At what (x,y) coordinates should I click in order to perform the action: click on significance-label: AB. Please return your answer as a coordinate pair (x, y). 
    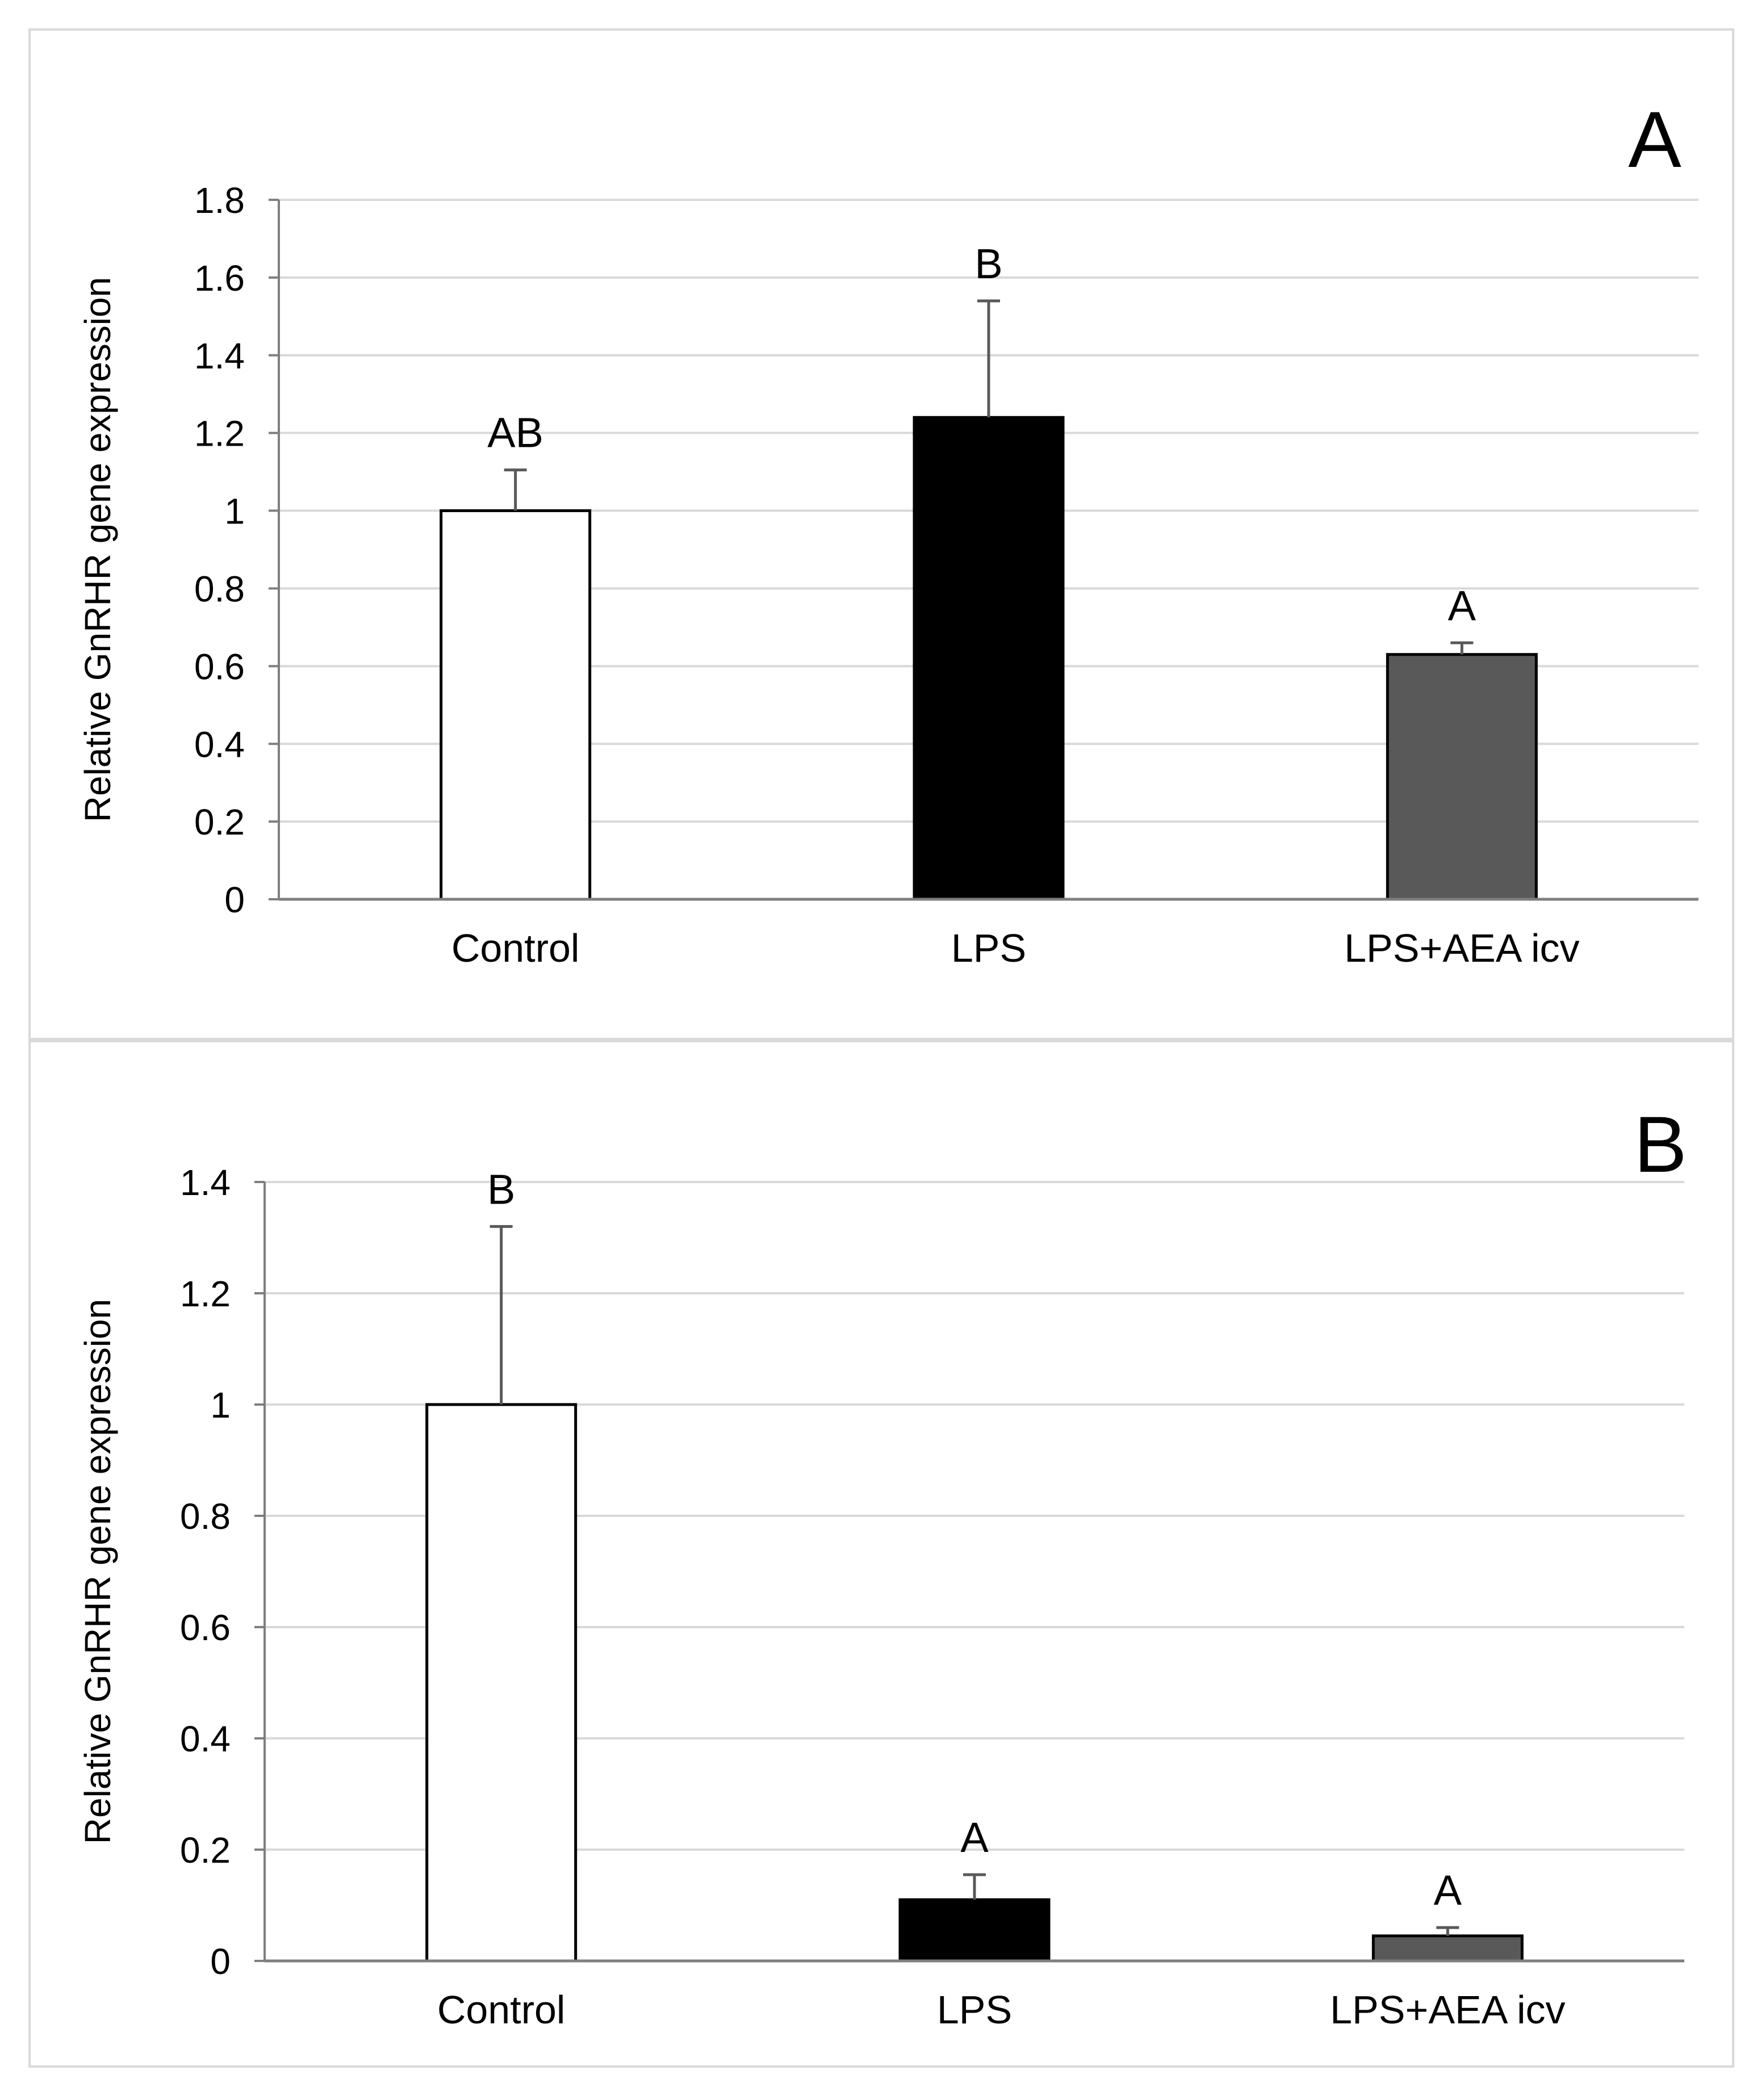
    Looking at the image, I should click on (515, 432).